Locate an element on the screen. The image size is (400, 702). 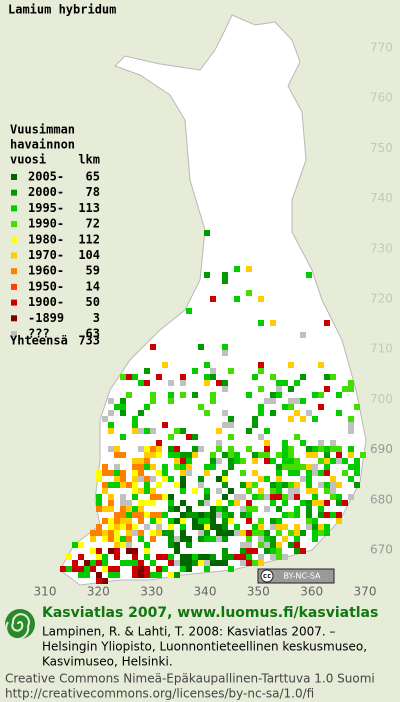
legend-swatch is located at coordinates (14, 302).